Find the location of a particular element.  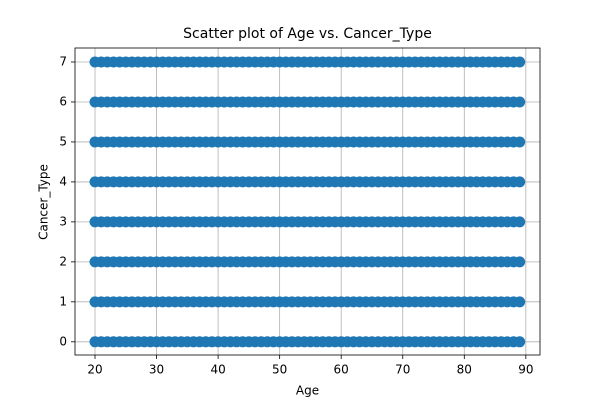

chart-title: Scatter plot of Age vs. Cancer_Type is located at coordinates (307, 34).